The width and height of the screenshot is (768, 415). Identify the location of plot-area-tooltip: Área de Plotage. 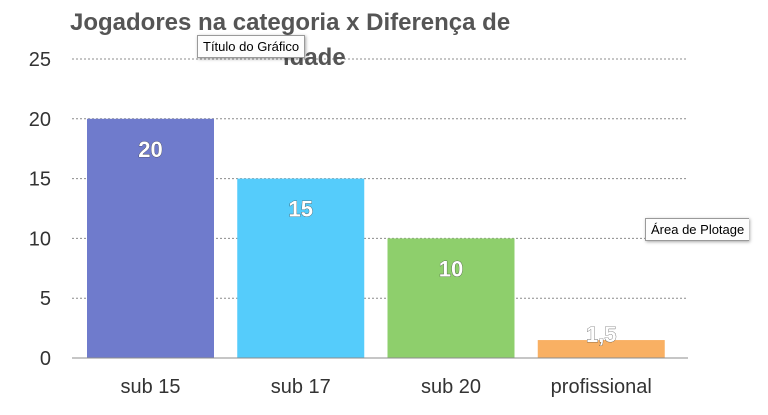
(697, 229).